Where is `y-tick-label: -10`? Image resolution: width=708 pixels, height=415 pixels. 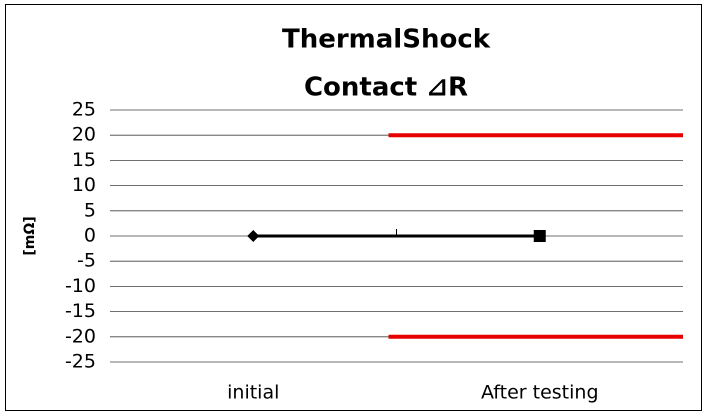 y-tick-label: -10 is located at coordinates (80, 286).